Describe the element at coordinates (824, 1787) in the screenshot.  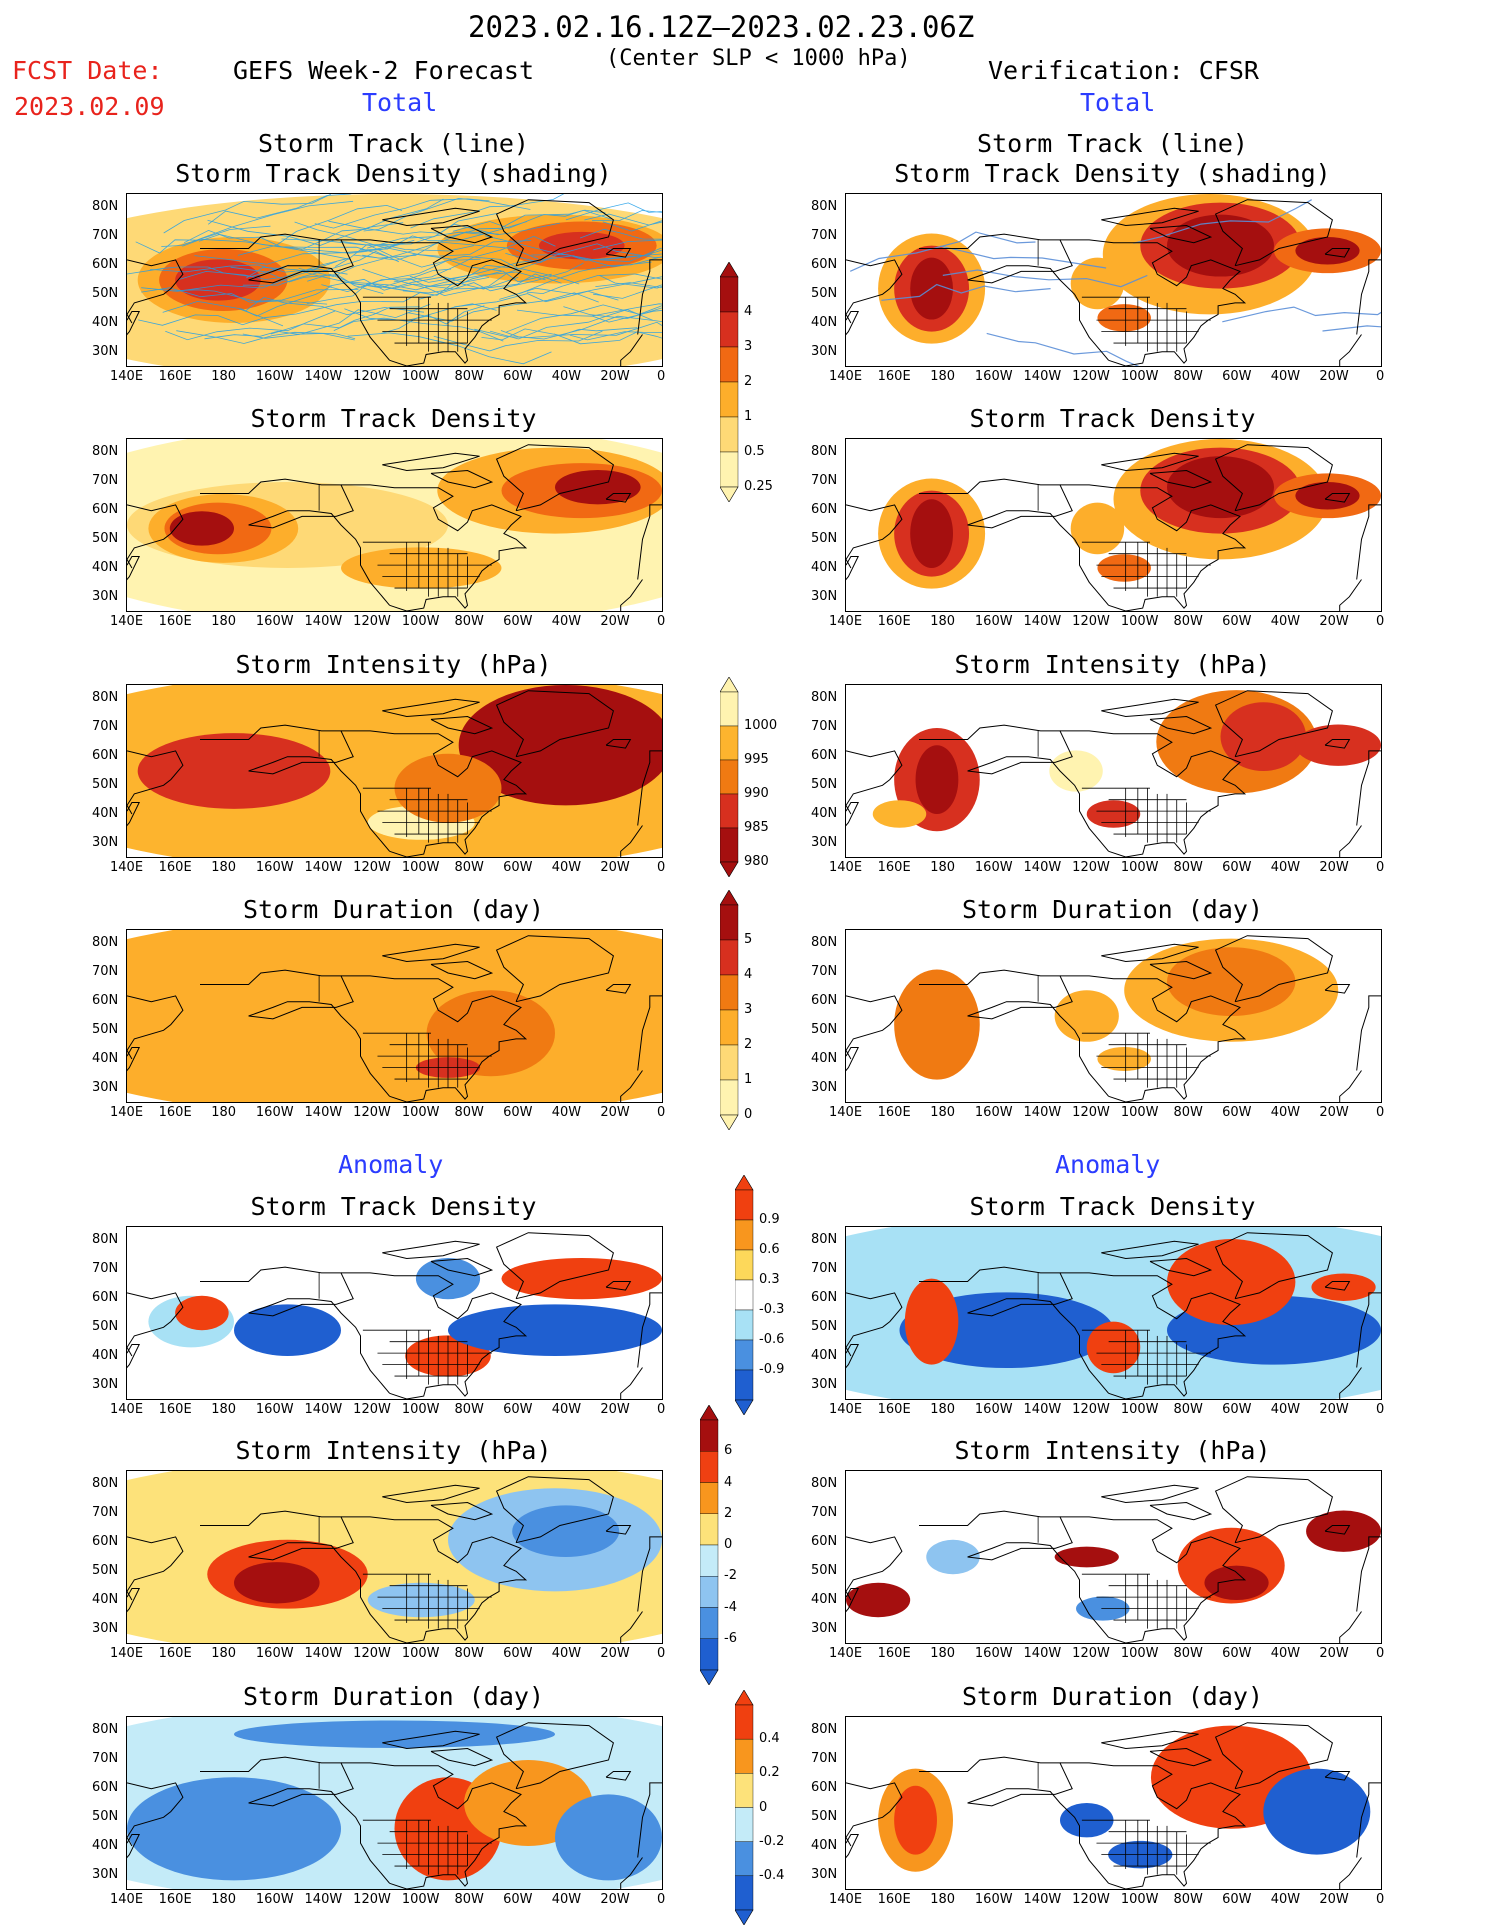
I see `lat-tick-label: 60N` at that location.